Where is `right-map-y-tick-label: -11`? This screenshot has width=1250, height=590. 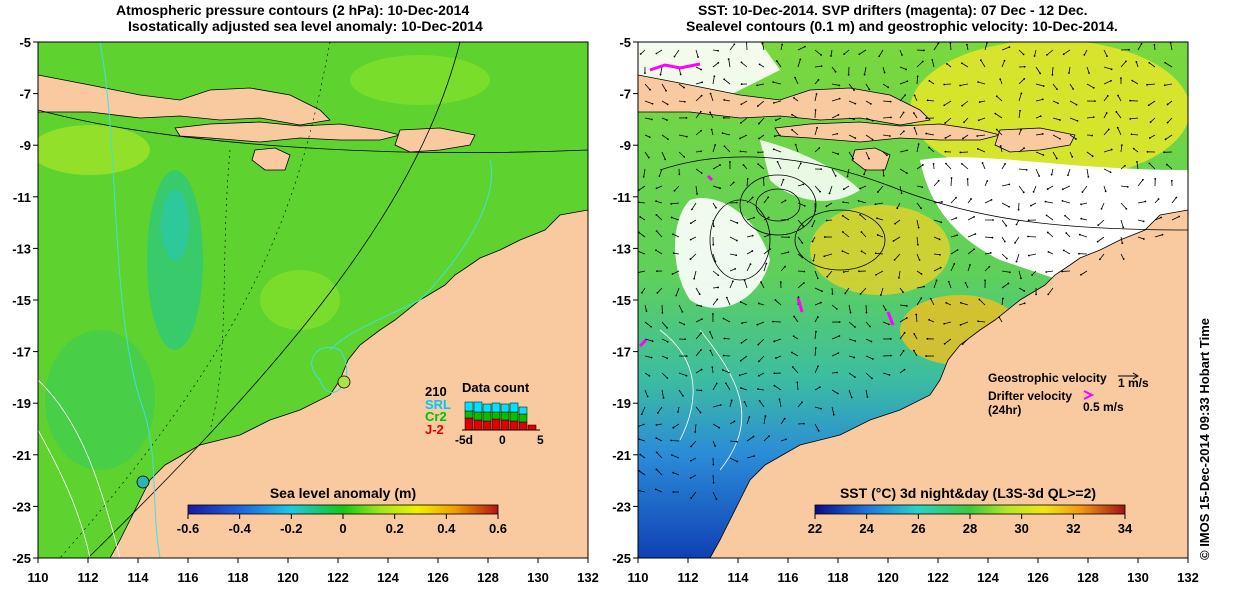
right-map-y-tick-label: -11 is located at coordinates (622, 197).